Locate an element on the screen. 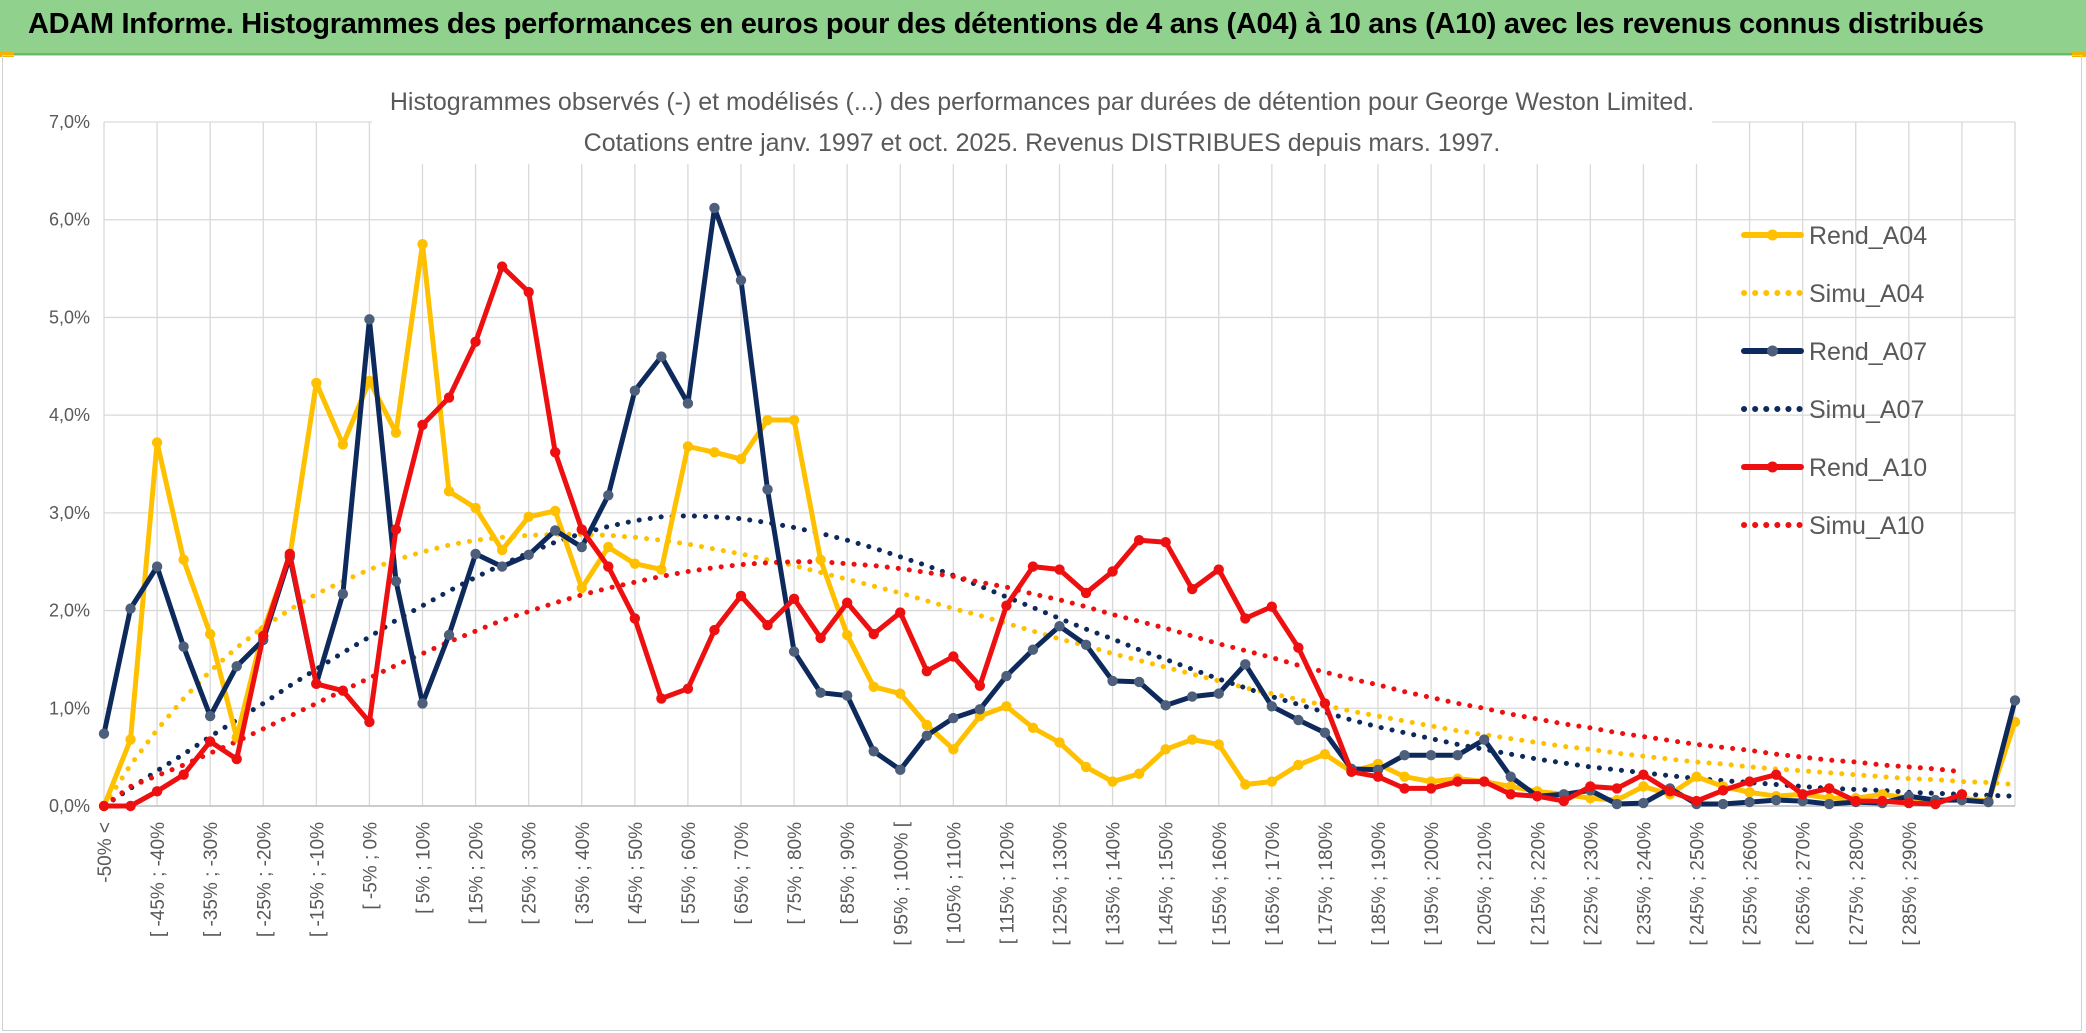 The width and height of the screenshot is (2086, 1033). x-tick-label: [ 175% ; 180% is located at coordinates (1326, 884).